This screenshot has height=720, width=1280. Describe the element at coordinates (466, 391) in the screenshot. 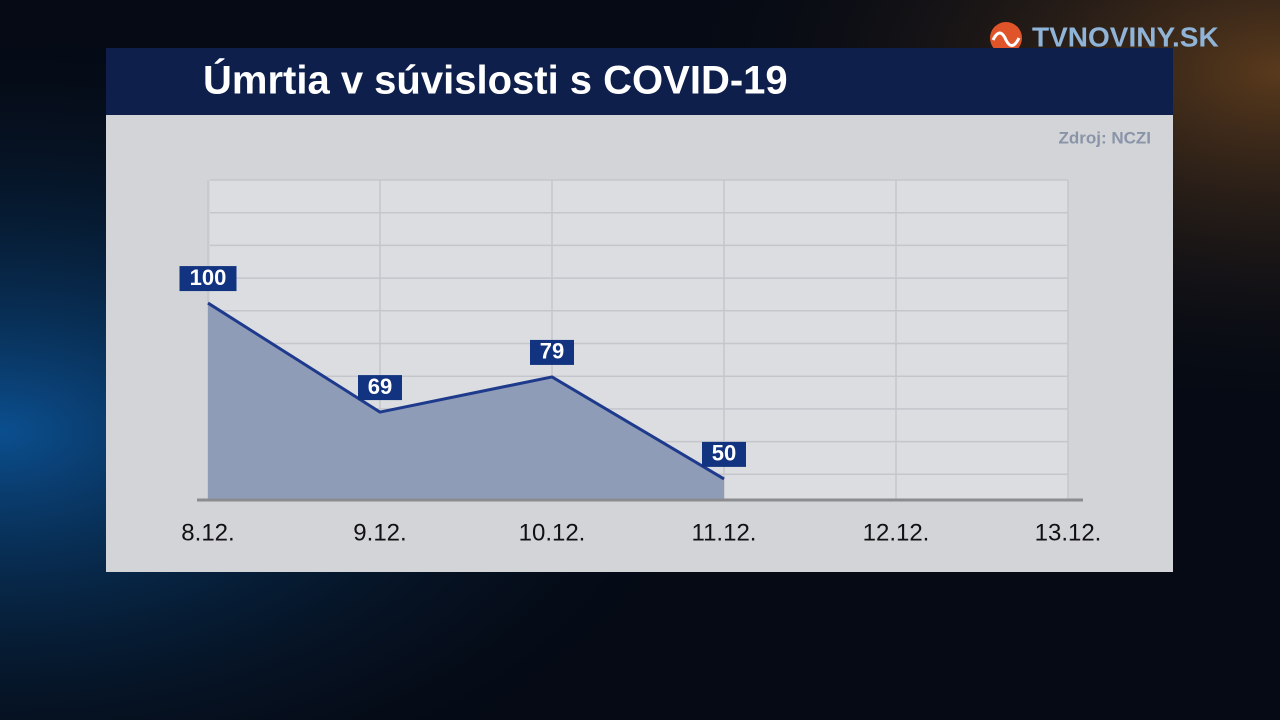

I see `line` at that location.